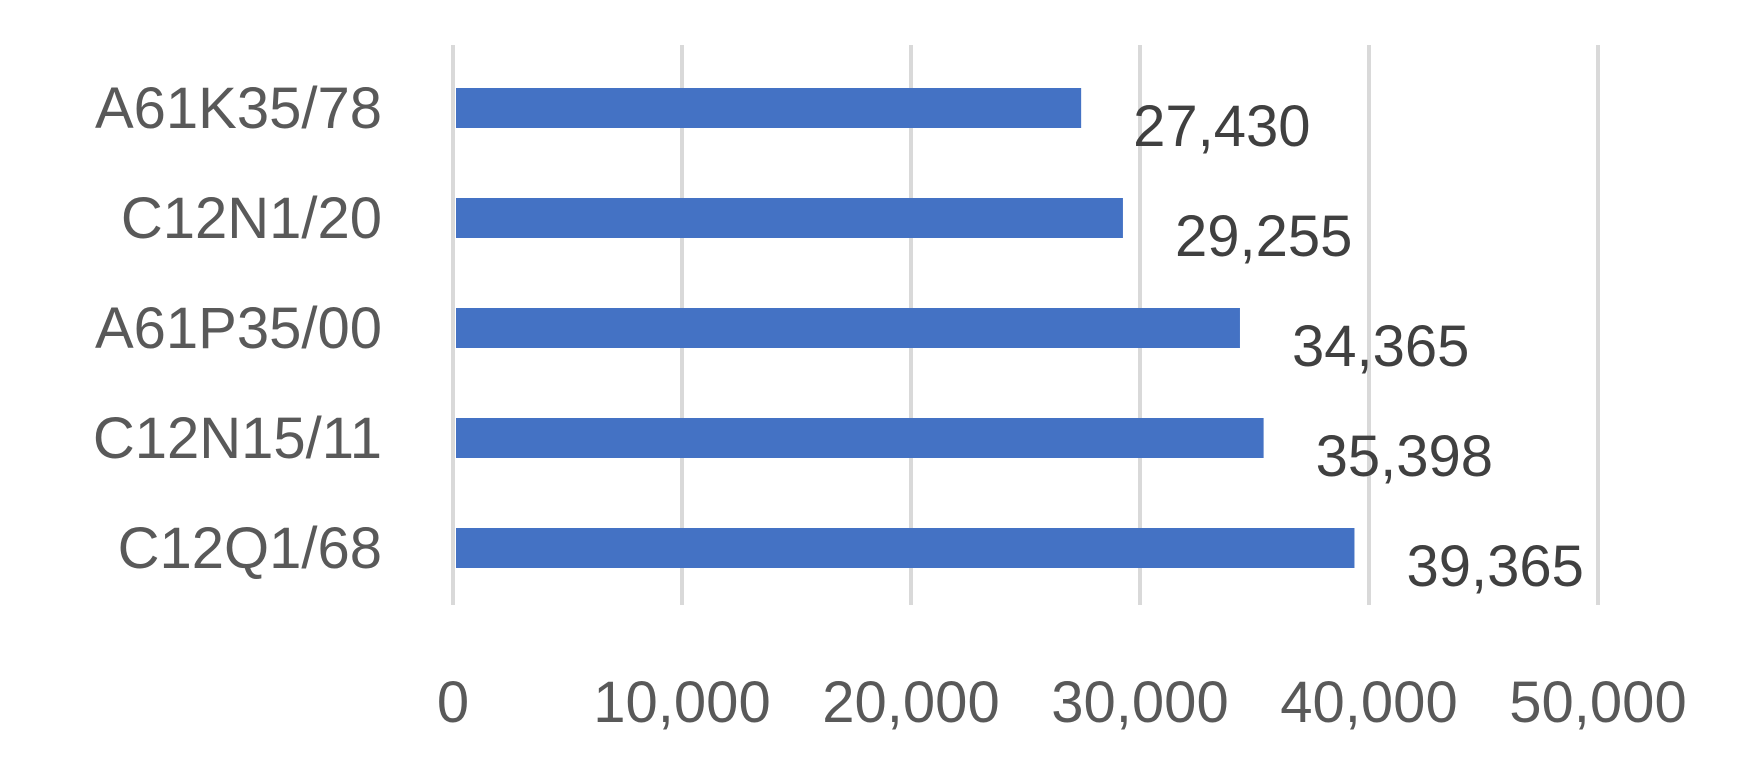  What do you see at coordinates (1368, 702) in the screenshot?
I see `x-tick-label: 40,000` at bounding box center [1368, 702].